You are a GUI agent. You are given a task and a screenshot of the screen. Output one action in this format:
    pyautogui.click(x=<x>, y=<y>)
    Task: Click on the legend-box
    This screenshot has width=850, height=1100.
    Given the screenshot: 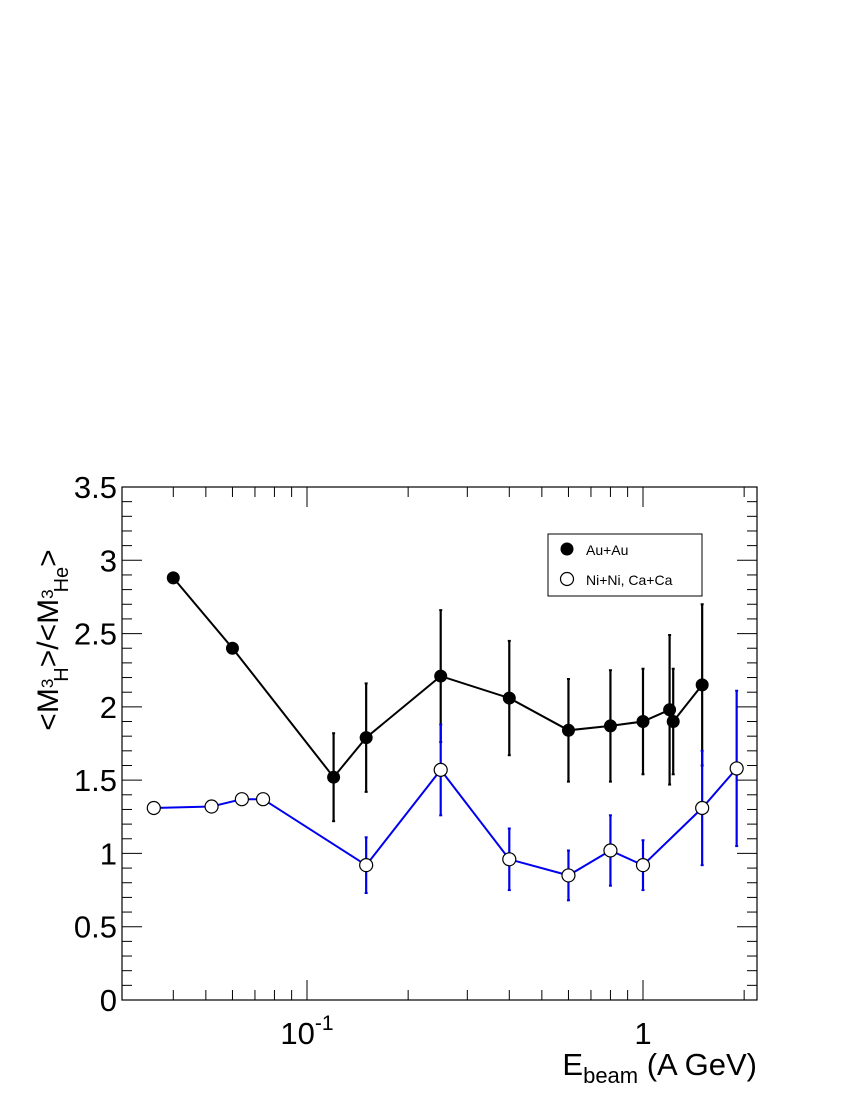 What is the action you would take?
    pyautogui.click(x=625, y=565)
    